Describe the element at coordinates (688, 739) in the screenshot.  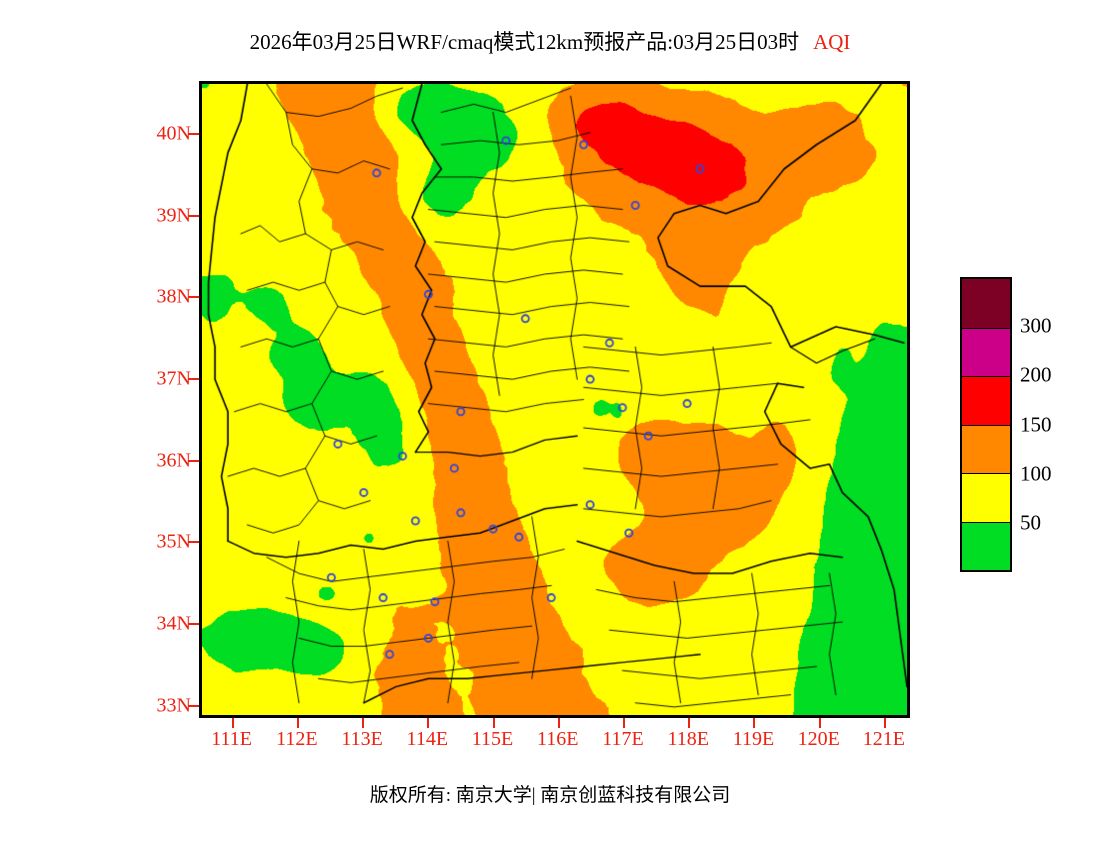
I see `x-axis-label-118e: 118E` at that location.